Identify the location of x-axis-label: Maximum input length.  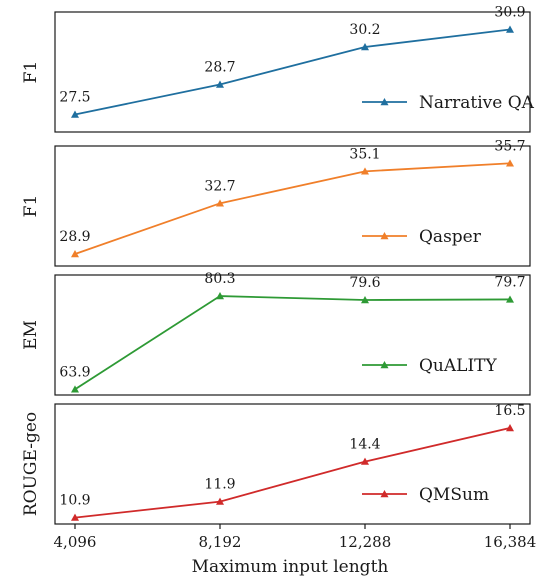
(290, 567).